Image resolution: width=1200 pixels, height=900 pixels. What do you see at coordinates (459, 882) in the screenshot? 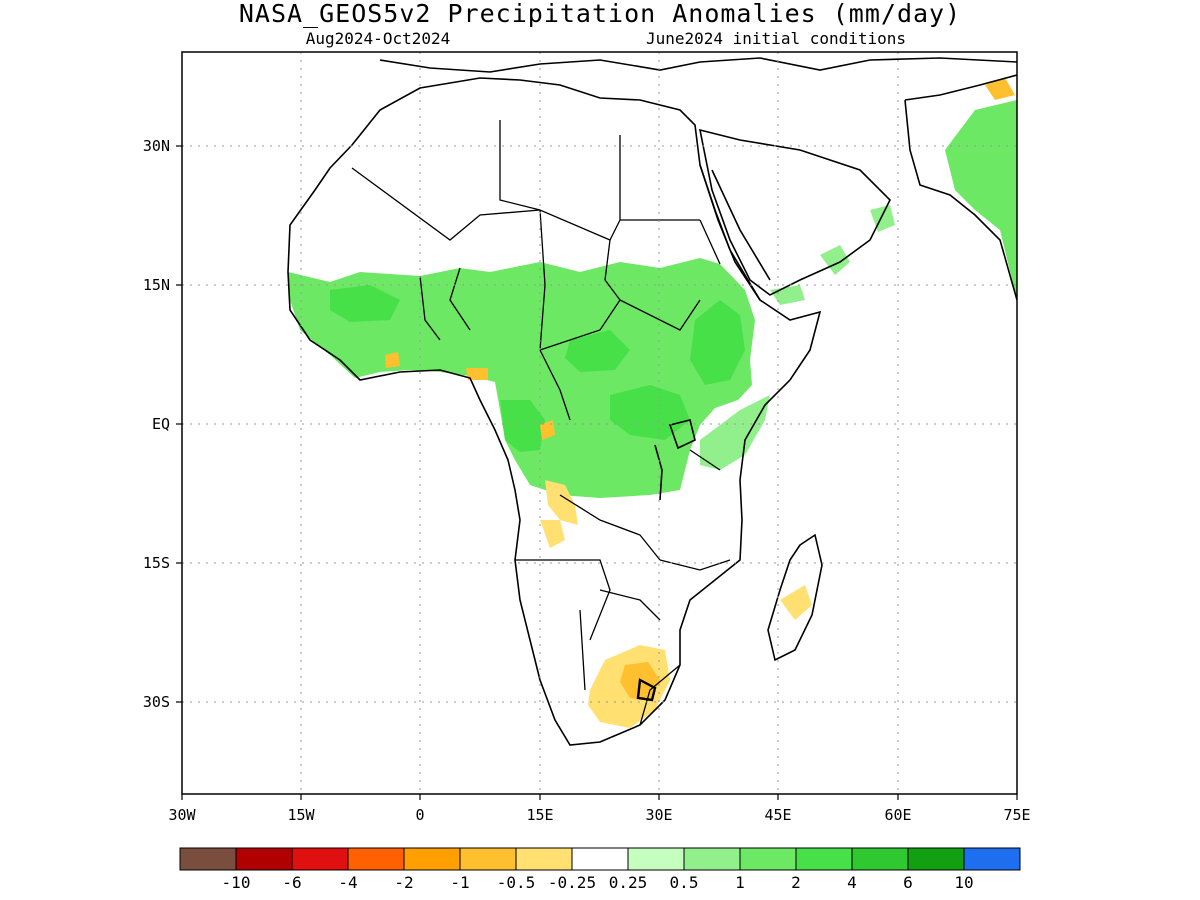
I see `colorbar-label: -1` at bounding box center [459, 882].